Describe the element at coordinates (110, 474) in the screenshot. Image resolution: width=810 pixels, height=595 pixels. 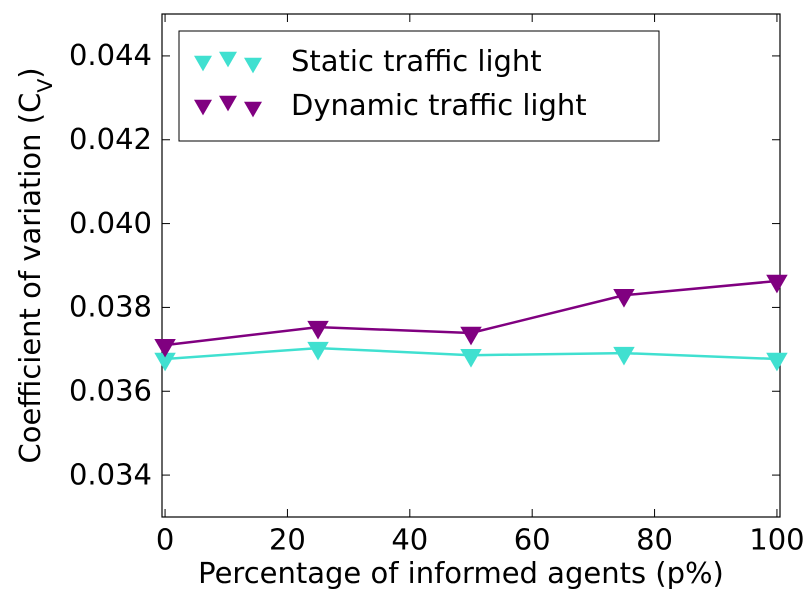
I see `y-tick-label: 0.034` at that location.